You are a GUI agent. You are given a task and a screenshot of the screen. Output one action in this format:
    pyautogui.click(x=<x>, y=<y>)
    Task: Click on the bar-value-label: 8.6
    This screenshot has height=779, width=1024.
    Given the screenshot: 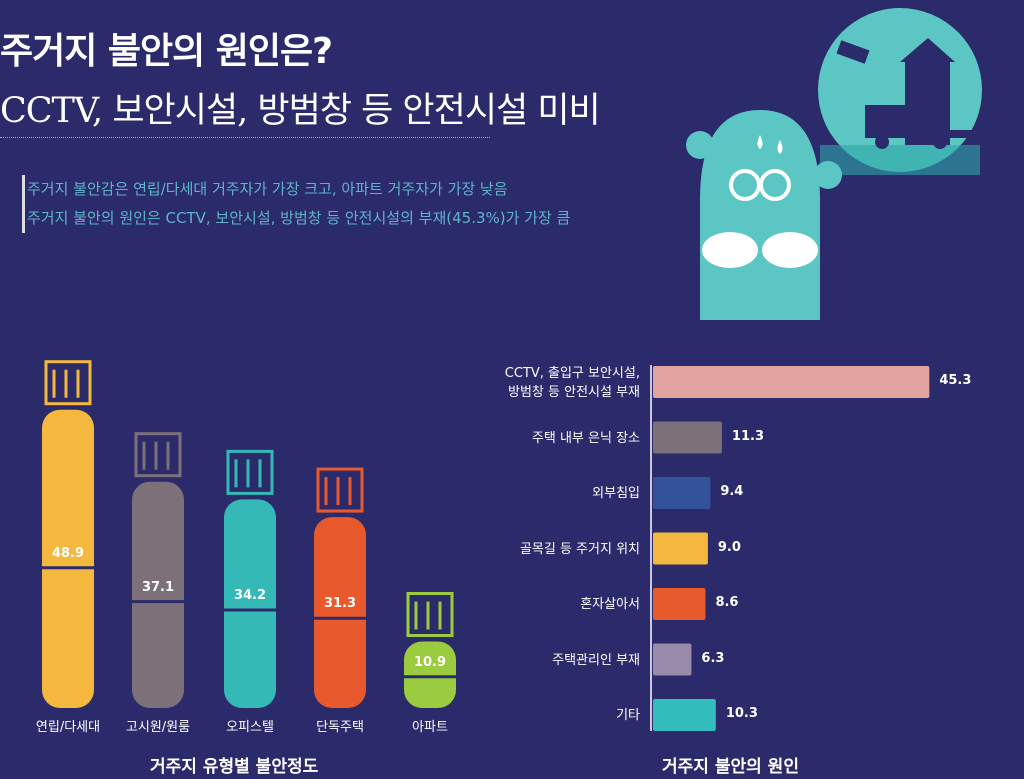 What is the action you would take?
    pyautogui.click(x=727, y=602)
    